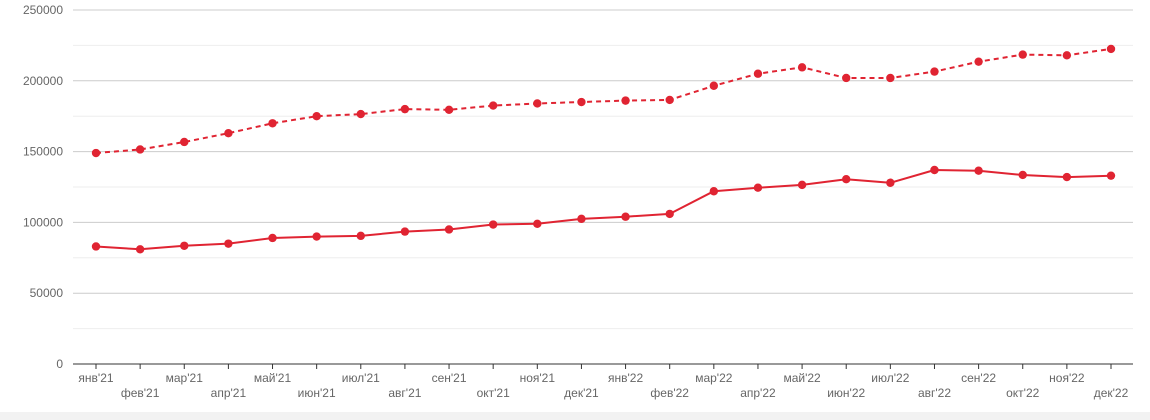 This screenshot has height=420, width=1150. Describe the element at coordinates (802, 378) in the screenshot. I see `x-tick-label: май'22` at that location.